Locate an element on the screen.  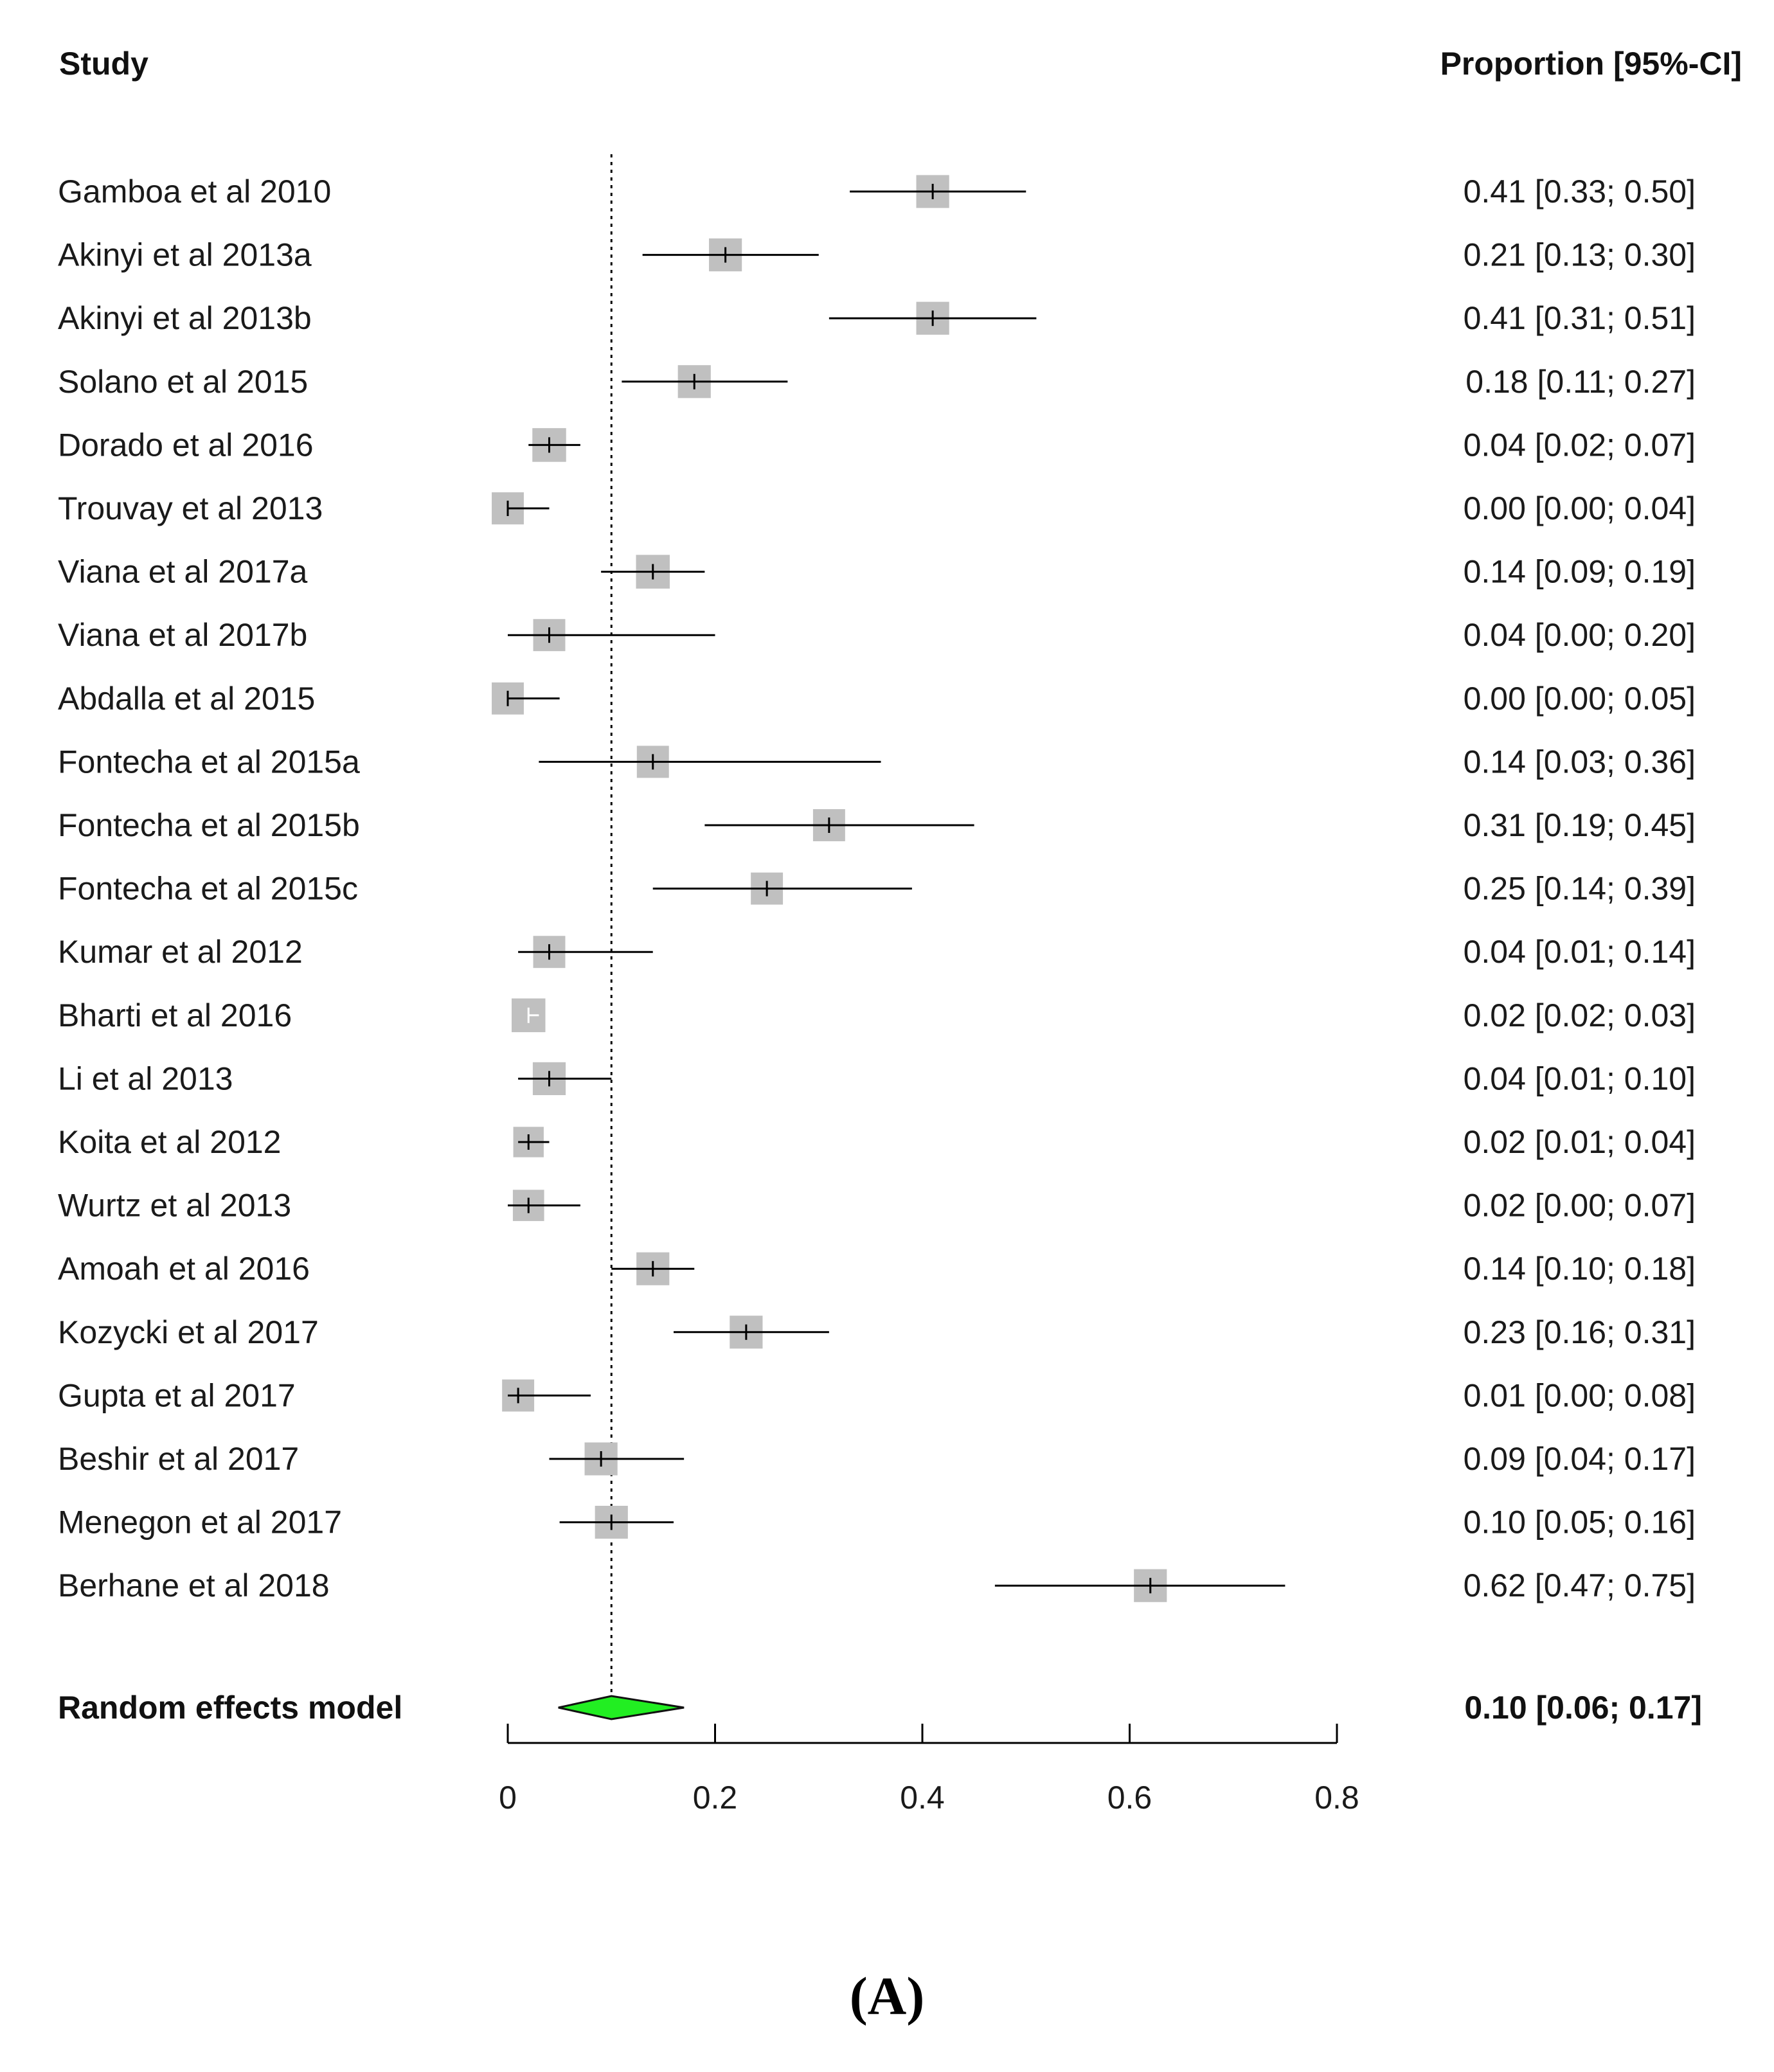
study-name: Gamboa et al 2010 is located at coordinates (194, 192).